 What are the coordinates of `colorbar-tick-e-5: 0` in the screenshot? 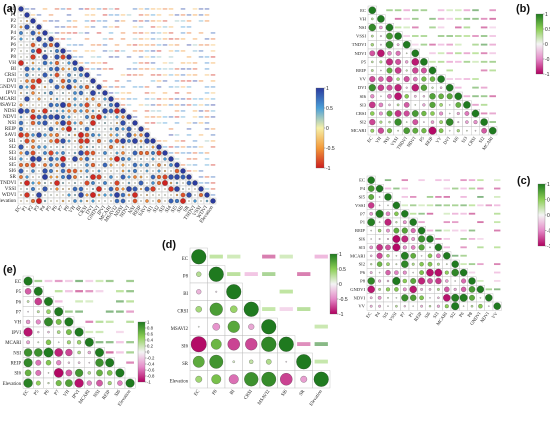 It's located at (148, 352).